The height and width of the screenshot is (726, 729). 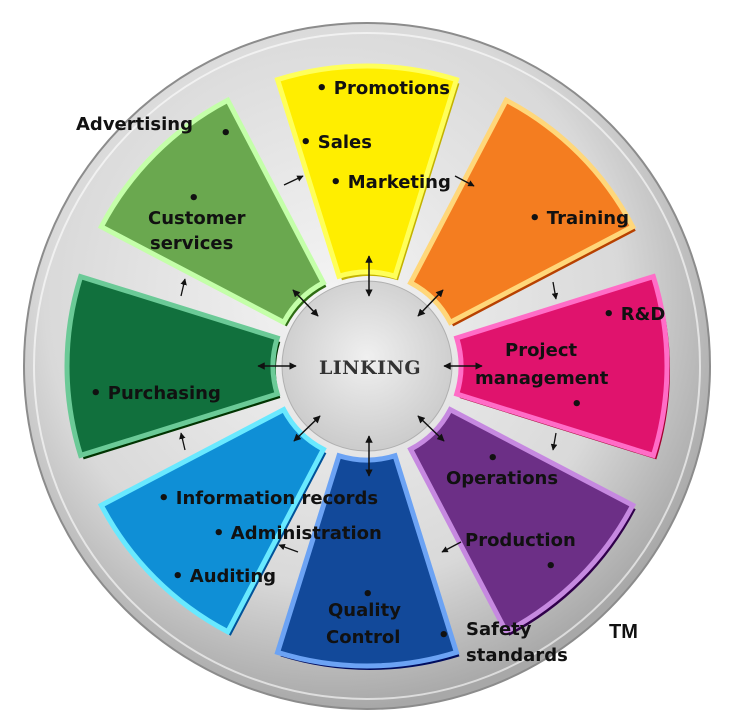 I want to click on label-information-records: • Information records, so click(x=268, y=498).